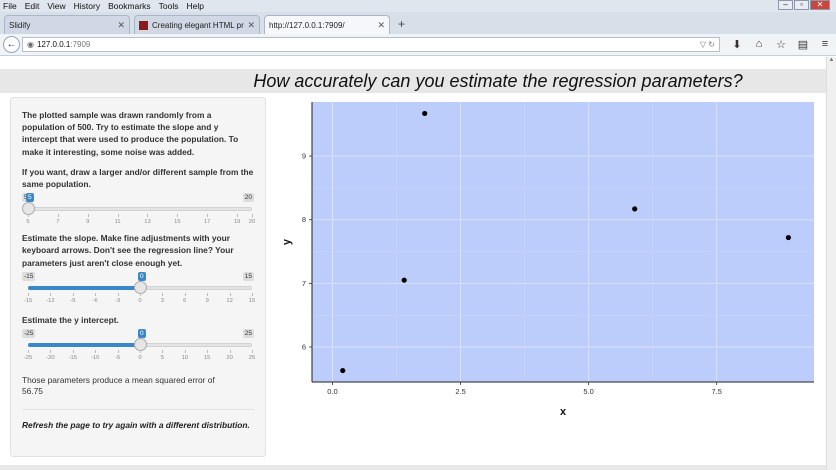  What do you see at coordinates (88, 222) in the screenshot?
I see `slider-tick-label: 9` at bounding box center [88, 222].